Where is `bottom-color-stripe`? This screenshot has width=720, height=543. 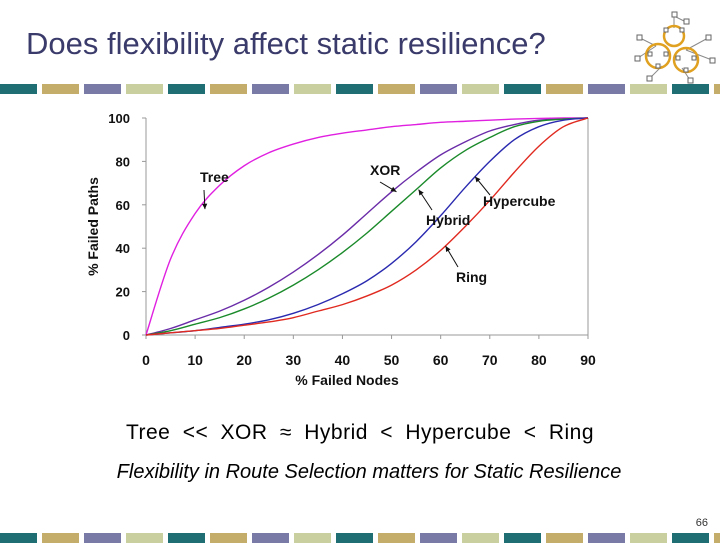
bottom-color-stripe is located at coordinates (360, 538).